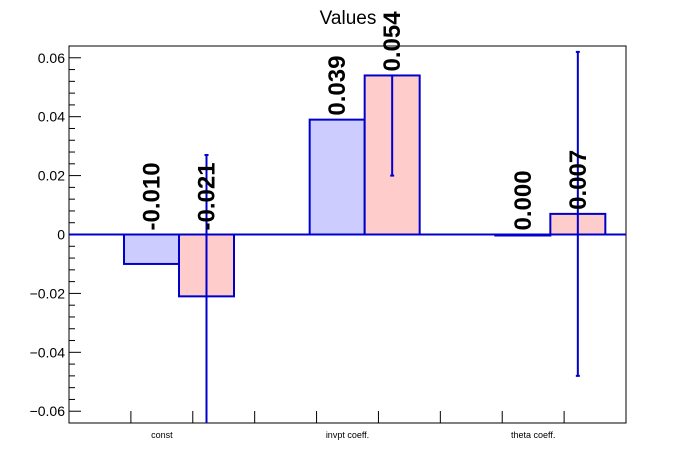  Describe the element at coordinates (578, 180) in the screenshot. I see `data-label: 0.007` at that location.